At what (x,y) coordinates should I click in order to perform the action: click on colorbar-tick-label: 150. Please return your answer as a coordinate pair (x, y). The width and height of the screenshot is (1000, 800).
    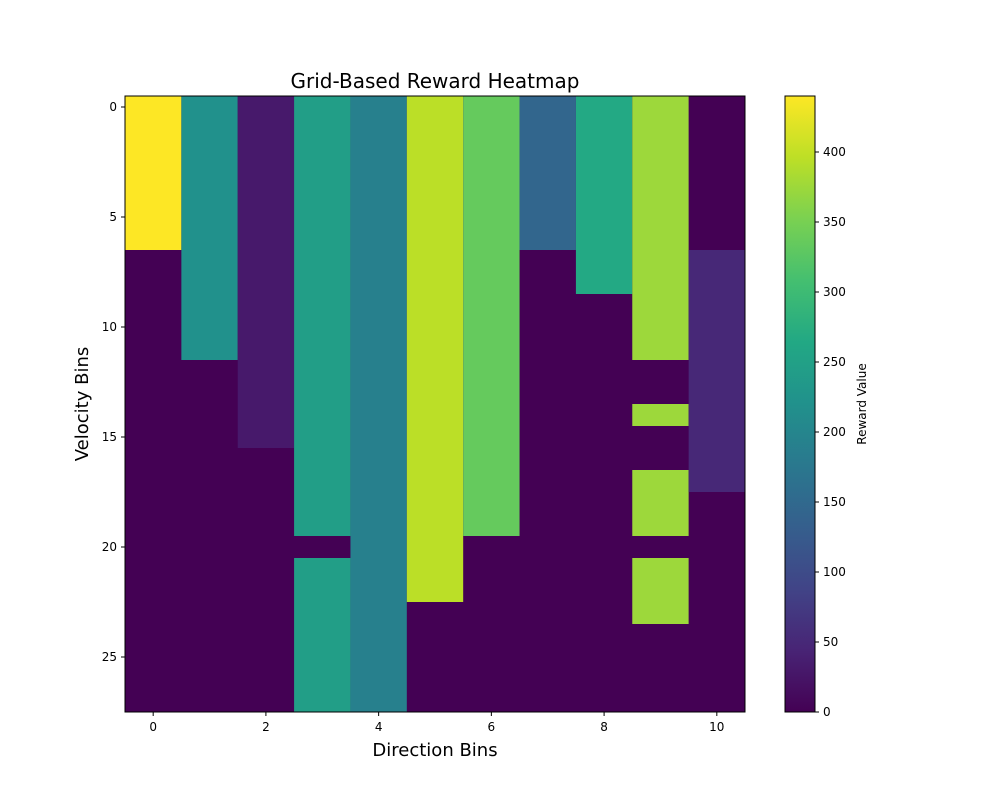
    Looking at the image, I should click on (834, 502).